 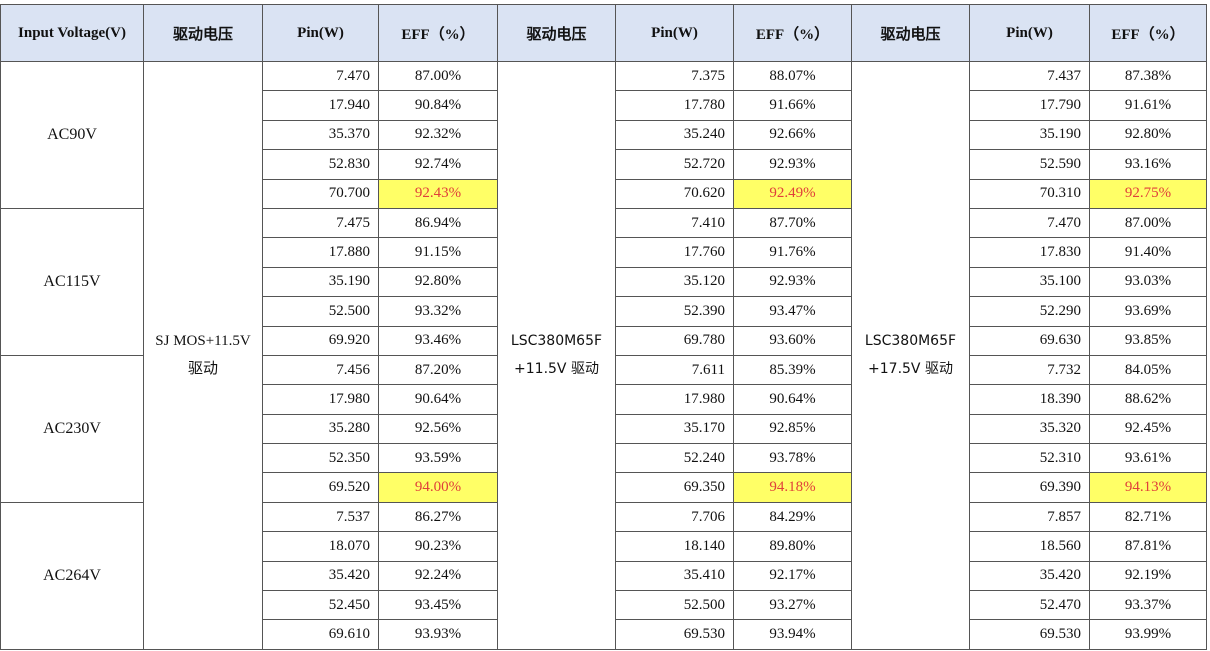 What do you see at coordinates (674, 340) in the screenshot?
I see `pin-cell: 69.780` at bounding box center [674, 340].